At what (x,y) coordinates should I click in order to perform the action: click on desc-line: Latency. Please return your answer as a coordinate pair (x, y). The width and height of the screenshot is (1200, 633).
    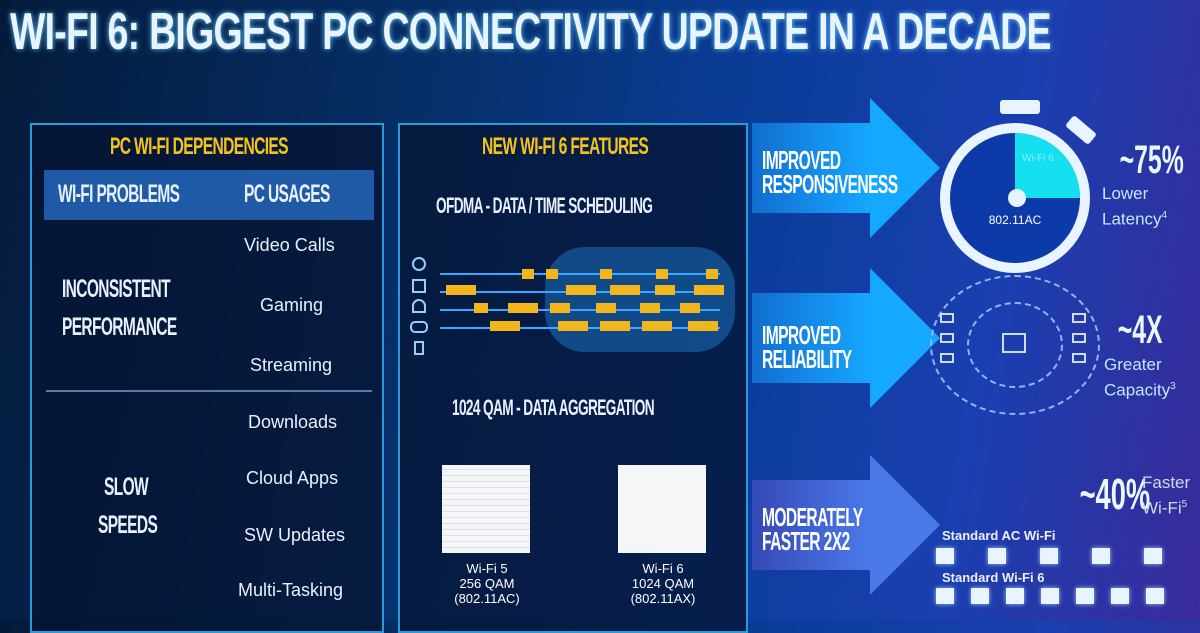
    Looking at the image, I should click on (1132, 219).